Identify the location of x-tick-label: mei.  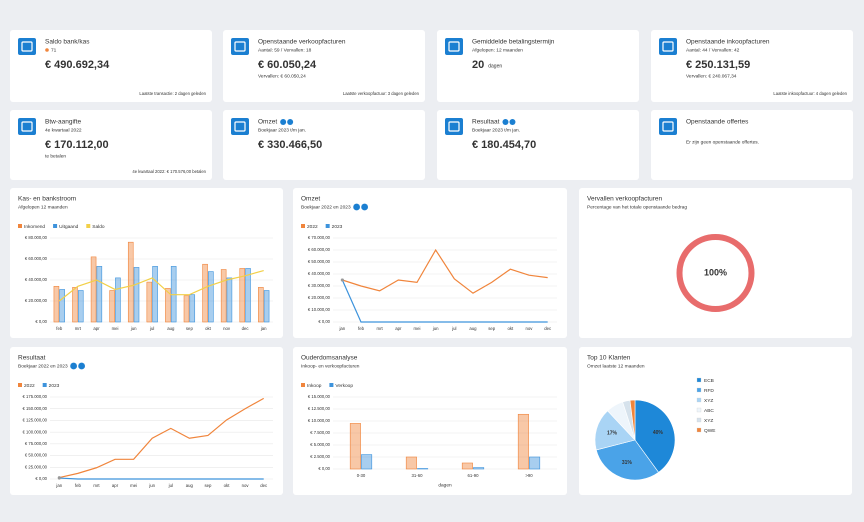
(417, 328).